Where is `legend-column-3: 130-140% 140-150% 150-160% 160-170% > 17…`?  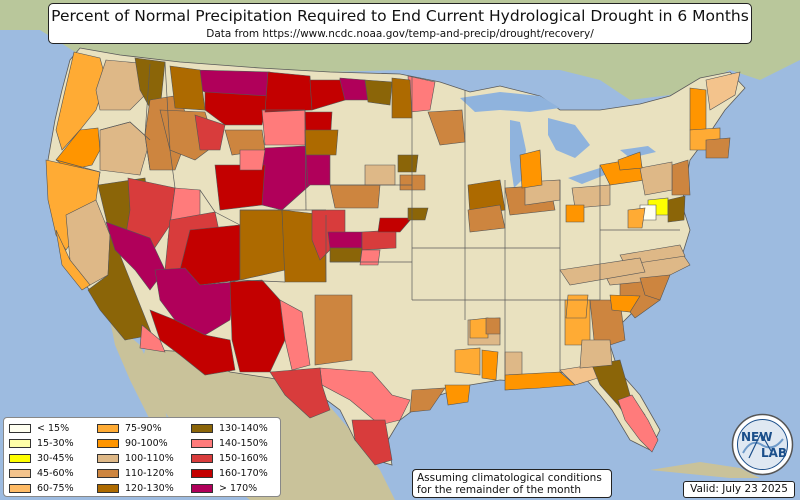
legend-column-3: 130-140% 140-150% 150-160% 160-170% > 17… is located at coordinates (229, 458).